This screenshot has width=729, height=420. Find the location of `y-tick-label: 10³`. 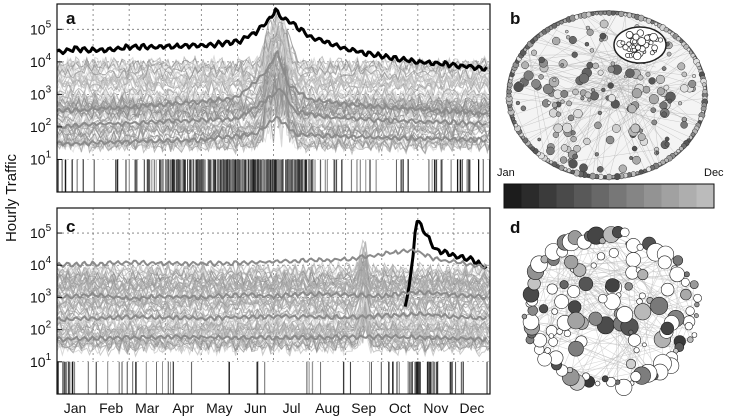

y-tick-label: 10³ is located at coordinates (41, 296).